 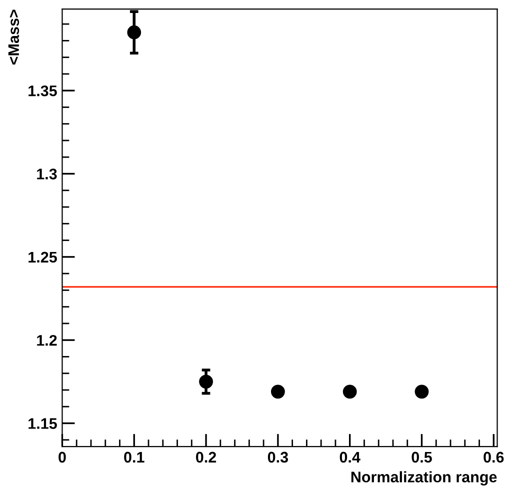 I want to click on x-tick-label: 0.4, so click(x=350, y=457).